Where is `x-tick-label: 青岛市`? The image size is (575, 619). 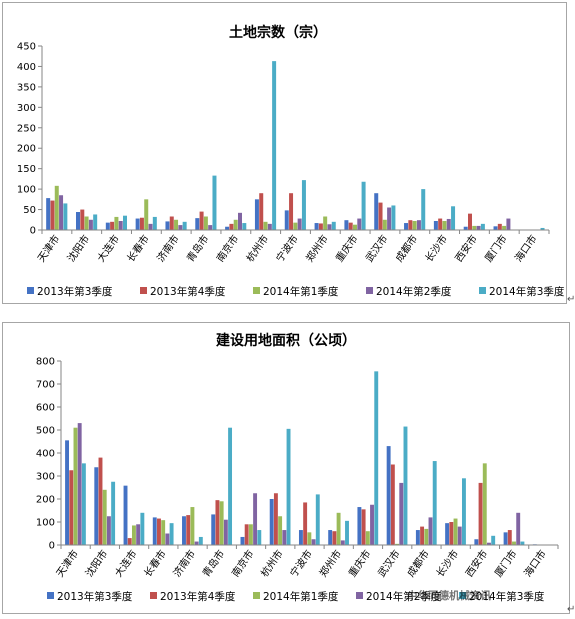
x-tick-label: 青岛市 is located at coordinates (198, 248).